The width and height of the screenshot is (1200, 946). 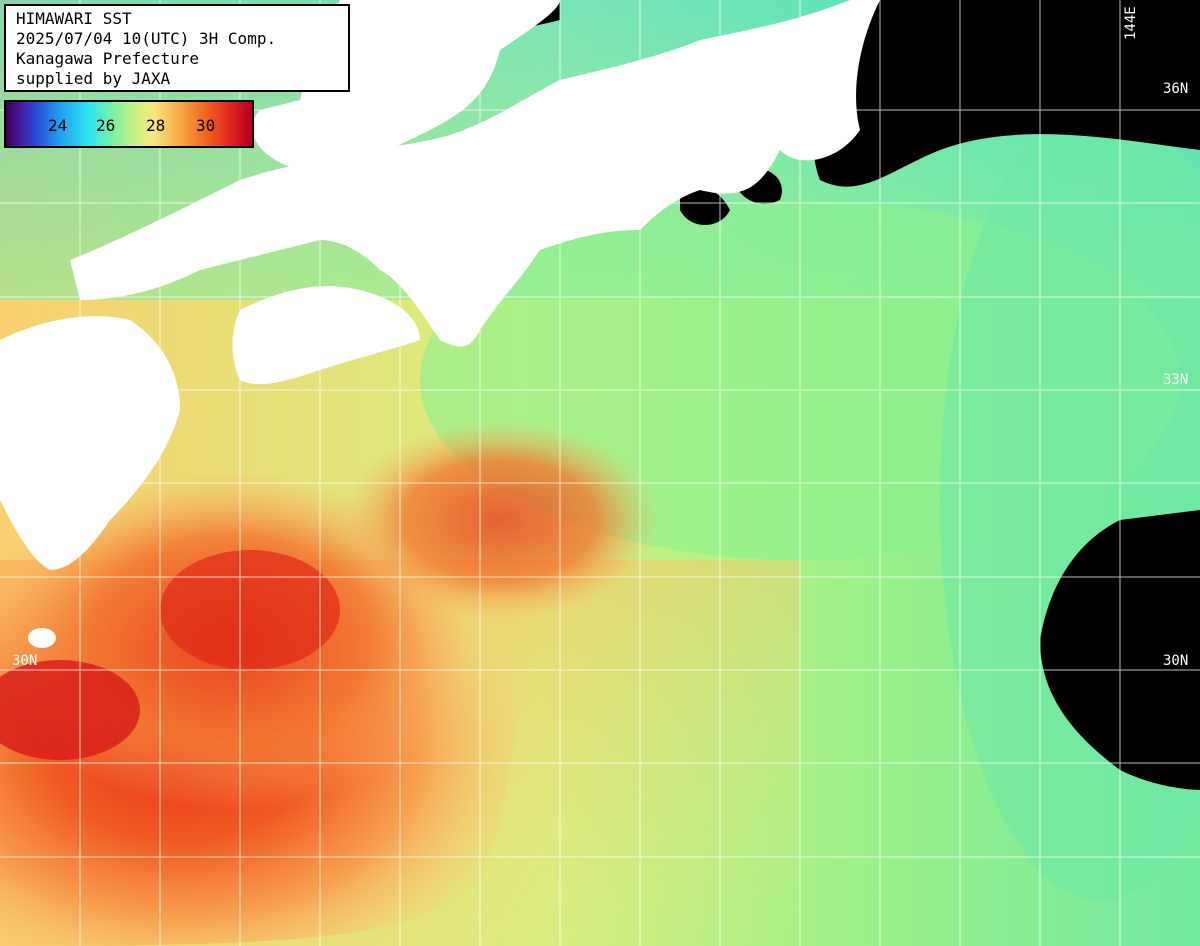 What do you see at coordinates (1176, 380) in the screenshot?
I see `lat-label-33n: 33N` at bounding box center [1176, 380].